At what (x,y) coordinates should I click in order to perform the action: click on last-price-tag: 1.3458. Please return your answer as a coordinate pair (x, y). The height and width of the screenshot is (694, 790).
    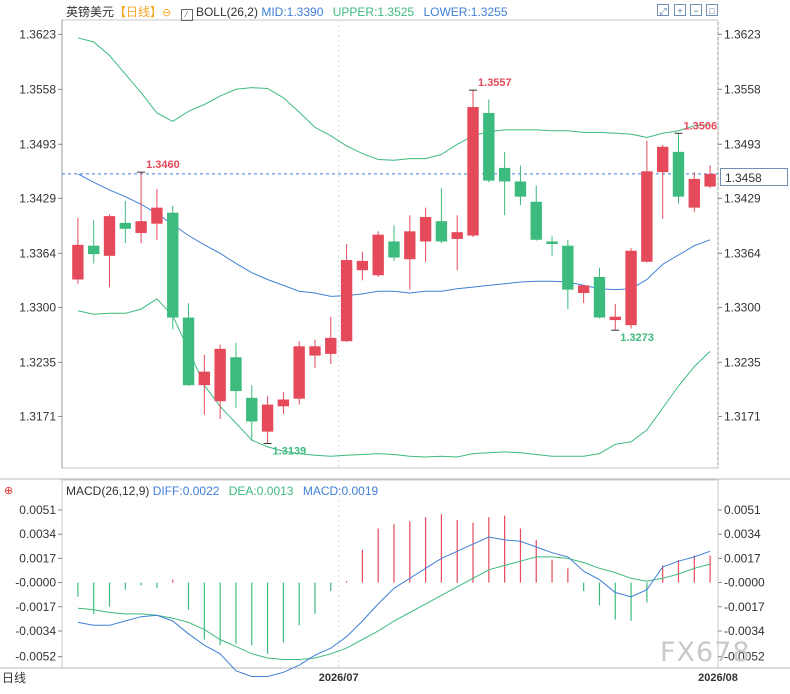
    Looking at the image, I should click on (754, 177).